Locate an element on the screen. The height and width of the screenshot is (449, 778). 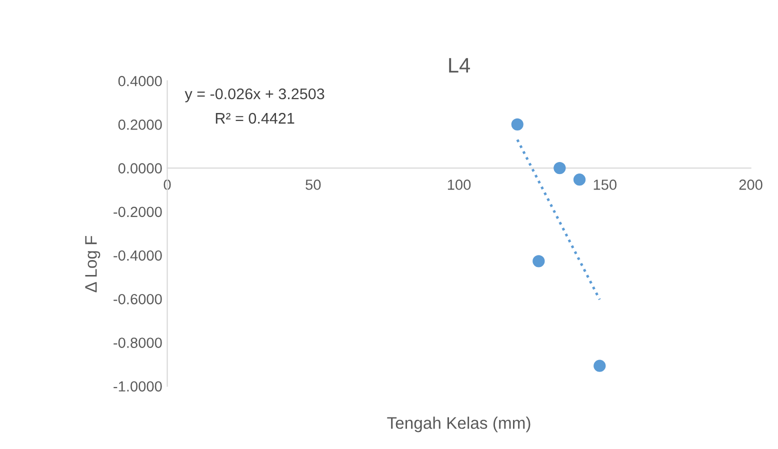
x-tick-label: 100 is located at coordinates (459, 185).